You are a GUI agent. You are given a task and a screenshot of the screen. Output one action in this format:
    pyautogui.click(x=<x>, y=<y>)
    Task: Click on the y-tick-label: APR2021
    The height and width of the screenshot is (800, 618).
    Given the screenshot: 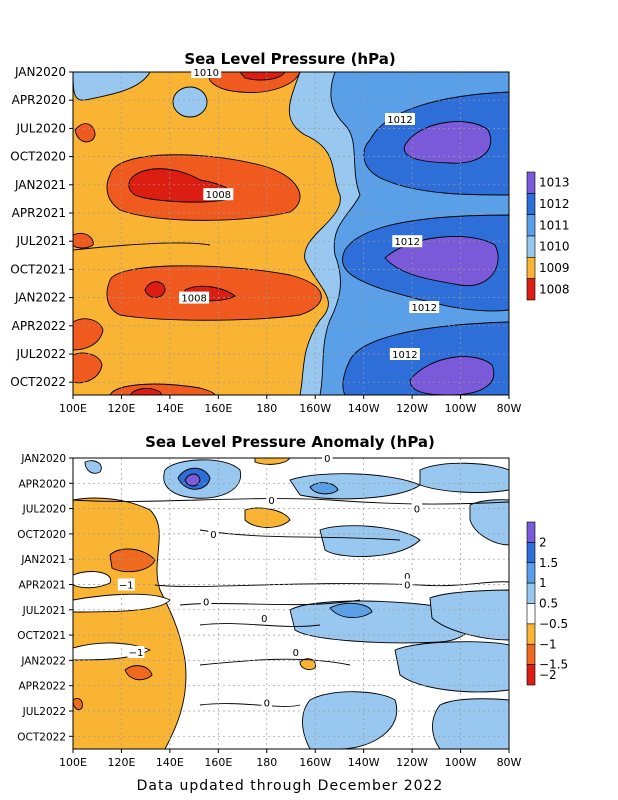 What is the action you would take?
    pyautogui.click(x=39, y=213)
    